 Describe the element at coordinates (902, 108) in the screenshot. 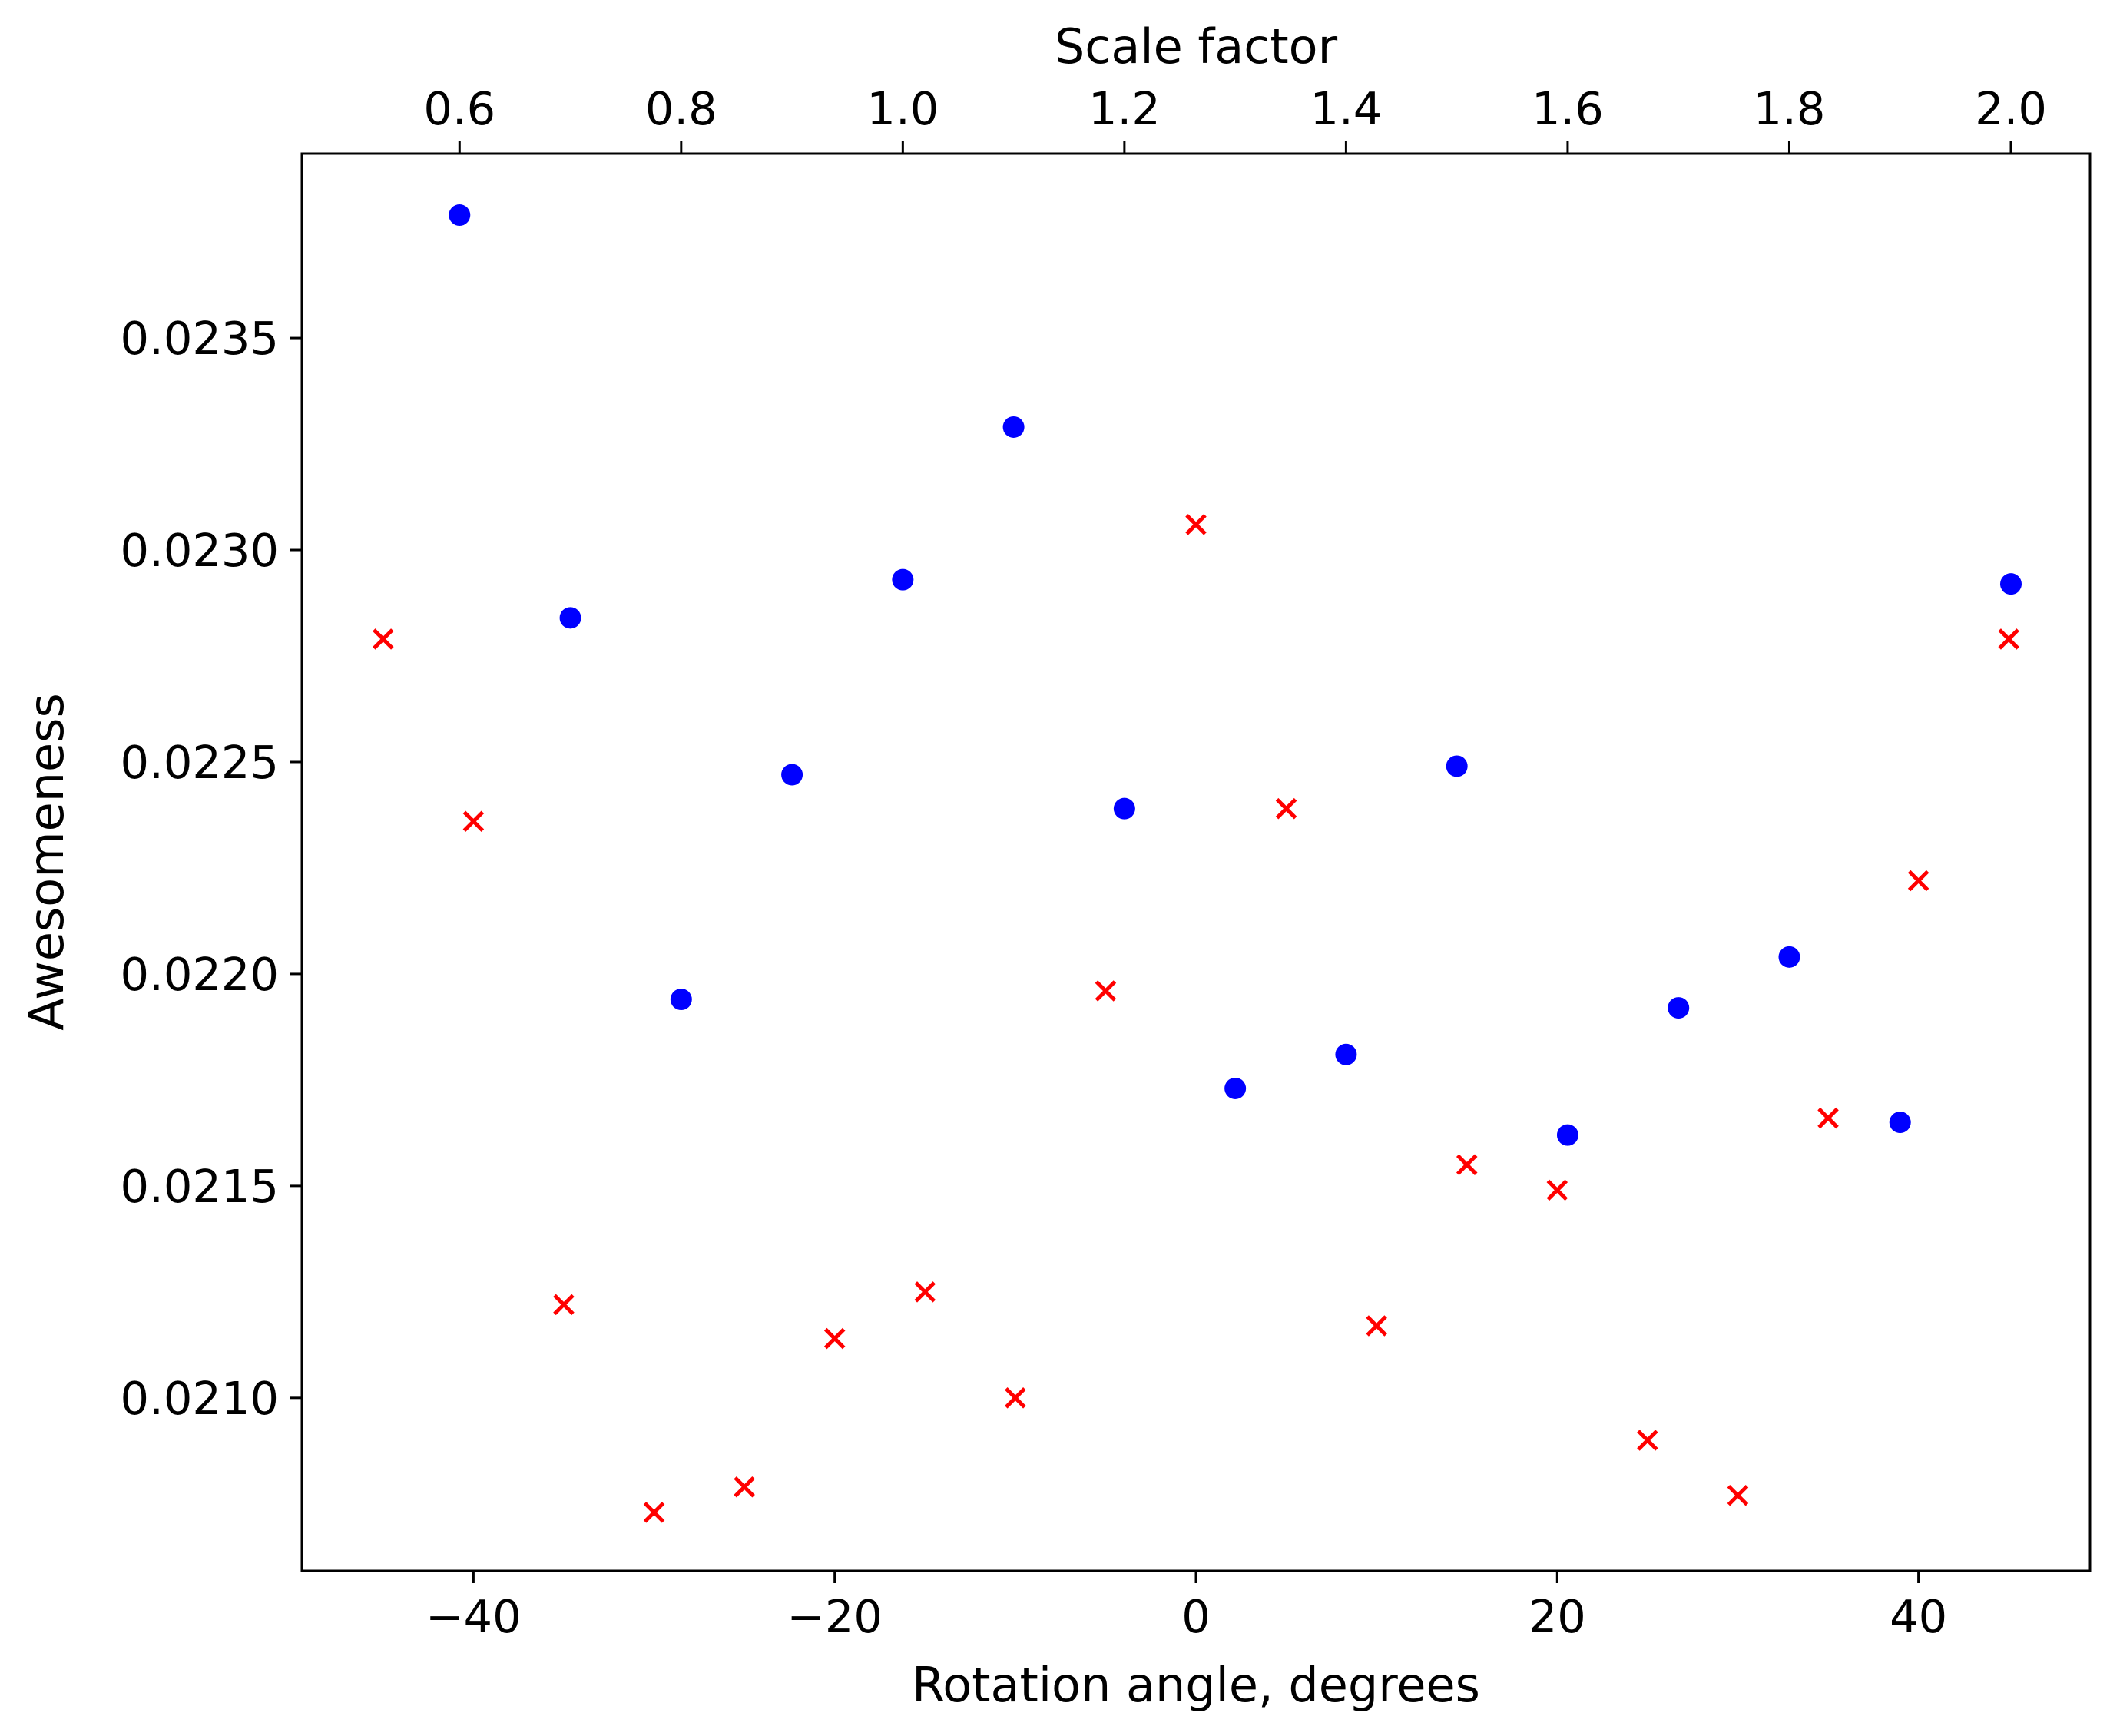

I see `x2-tick-label: 1.0` at that location.